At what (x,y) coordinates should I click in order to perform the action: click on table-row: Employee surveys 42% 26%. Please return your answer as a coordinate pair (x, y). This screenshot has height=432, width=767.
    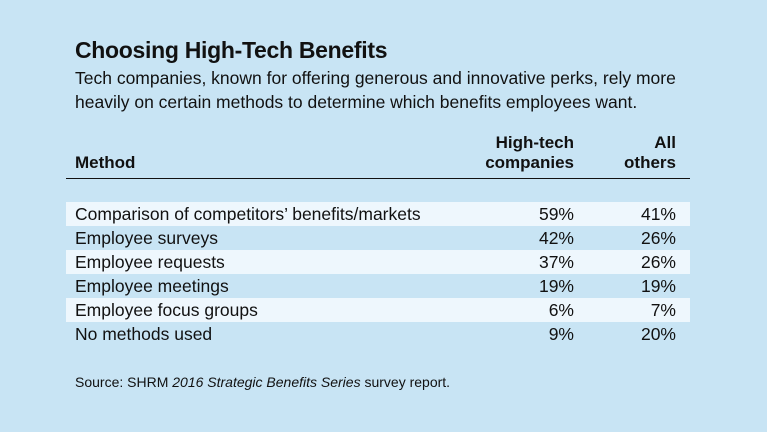
    Looking at the image, I should click on (378, 238).